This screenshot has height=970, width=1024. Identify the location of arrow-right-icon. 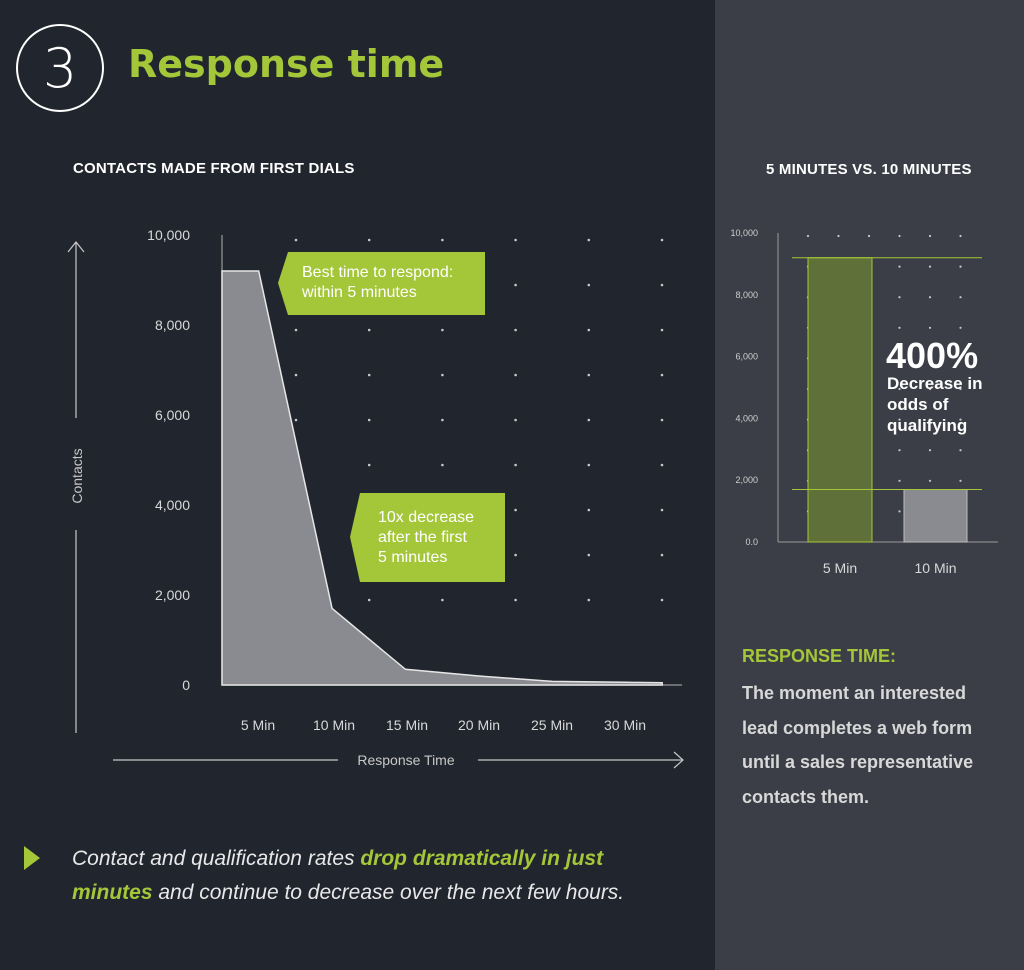
(678, 760).